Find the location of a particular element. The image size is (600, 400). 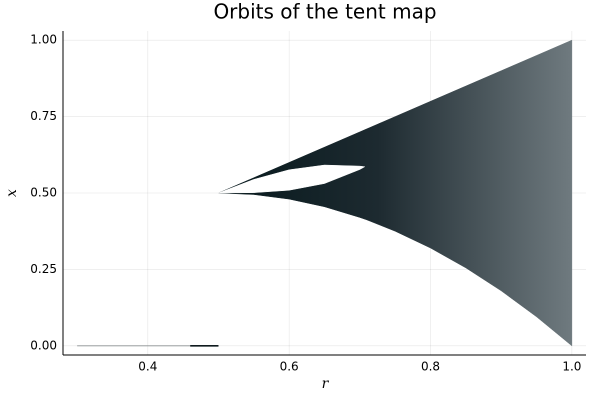

y-tick-label: 0.50 is located at coordinates (43, 193).